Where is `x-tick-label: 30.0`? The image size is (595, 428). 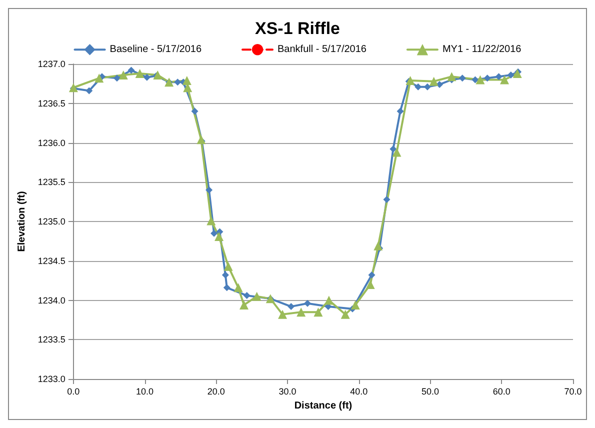
x-tick-label: 30.0 is located at coordinates (287, 391).